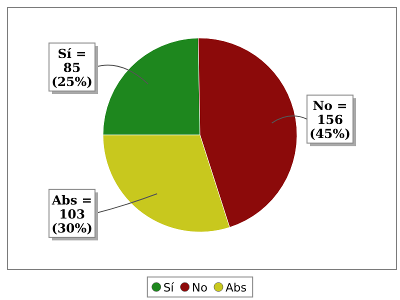 This screenshot has height=300, width=400. Describe the element at coordinates (169, 287) in the screenshot. I see `legend-label: Sí` at that location.